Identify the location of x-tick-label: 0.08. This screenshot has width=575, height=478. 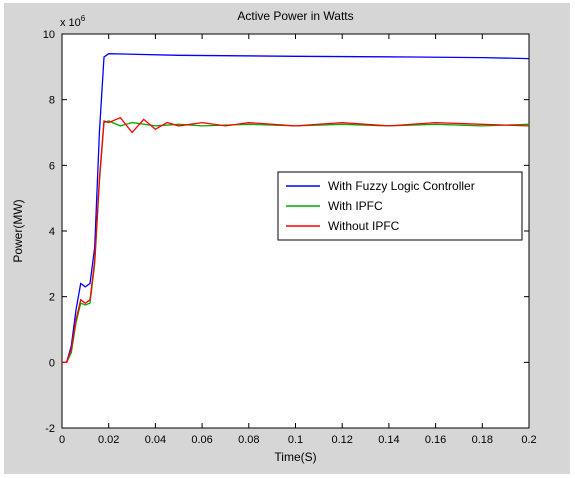
(248, 440).